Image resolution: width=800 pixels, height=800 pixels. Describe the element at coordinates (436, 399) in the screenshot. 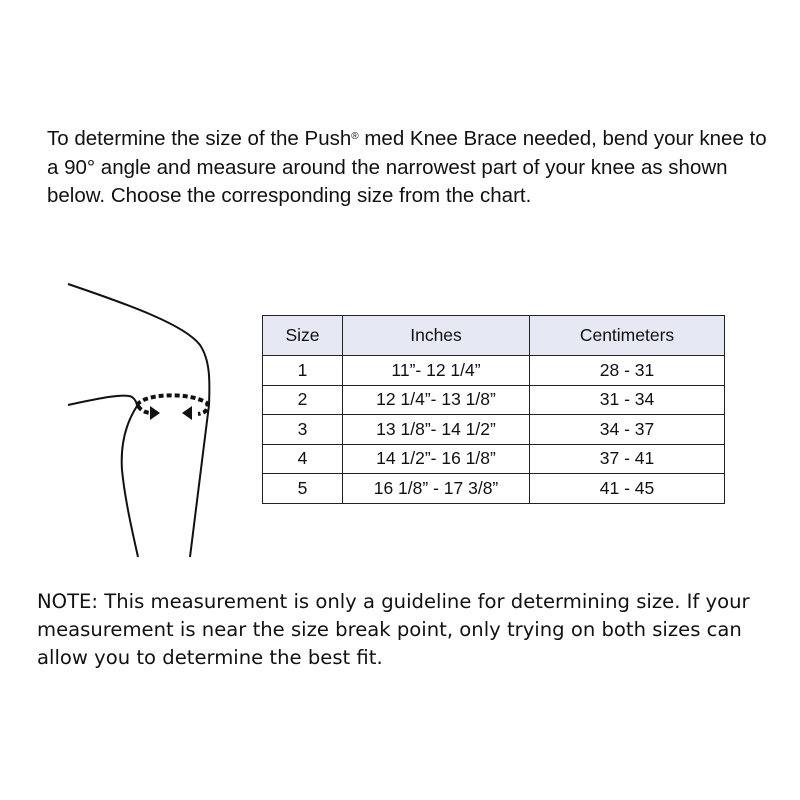

I see `cell-inches: 12 1/4”- 13 1/8”` at that location.